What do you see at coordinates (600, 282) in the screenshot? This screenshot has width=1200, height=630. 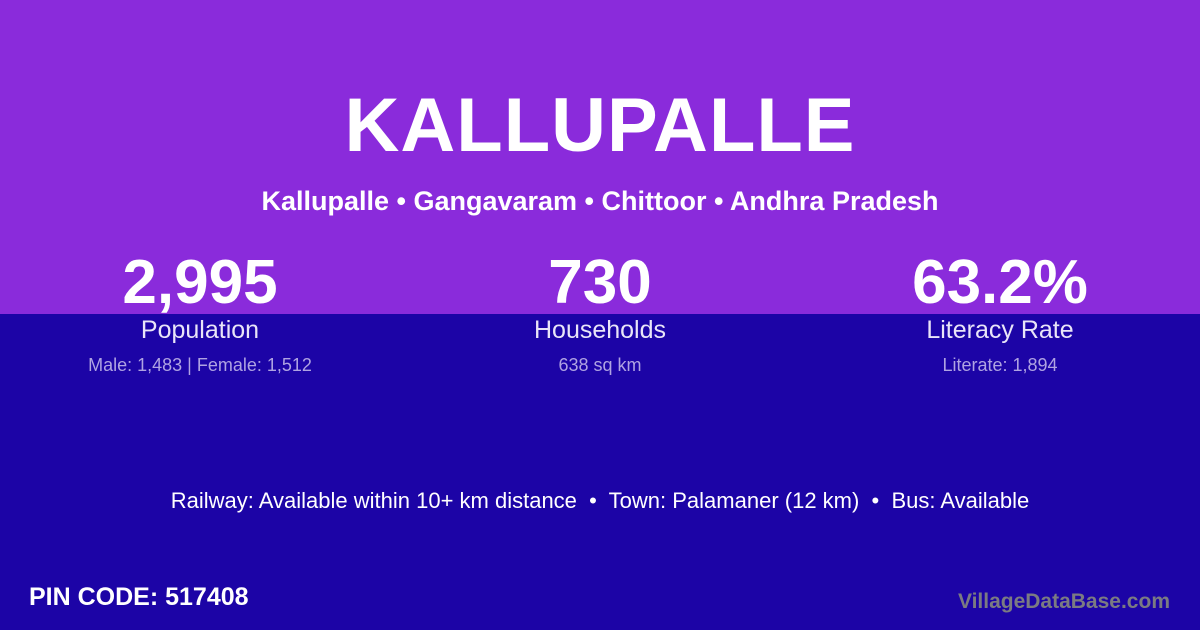 I see `households-value: 730` at bounding box center [600, 282].